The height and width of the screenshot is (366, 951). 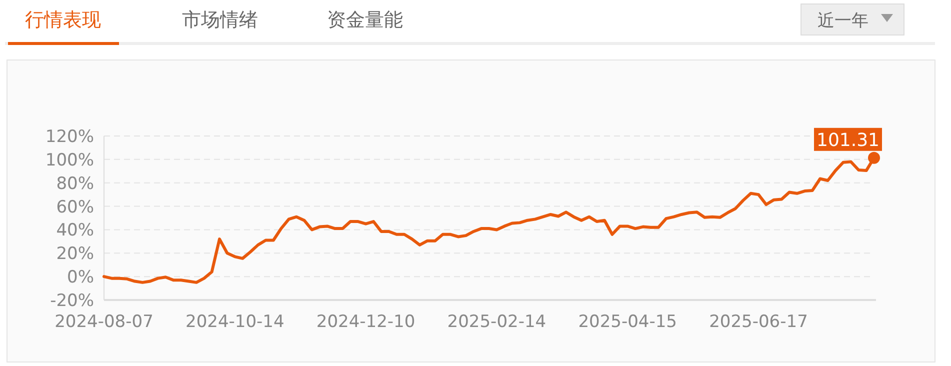 I want to click on x-tick-label: 2025-02-14, so click(x=496, y=322).